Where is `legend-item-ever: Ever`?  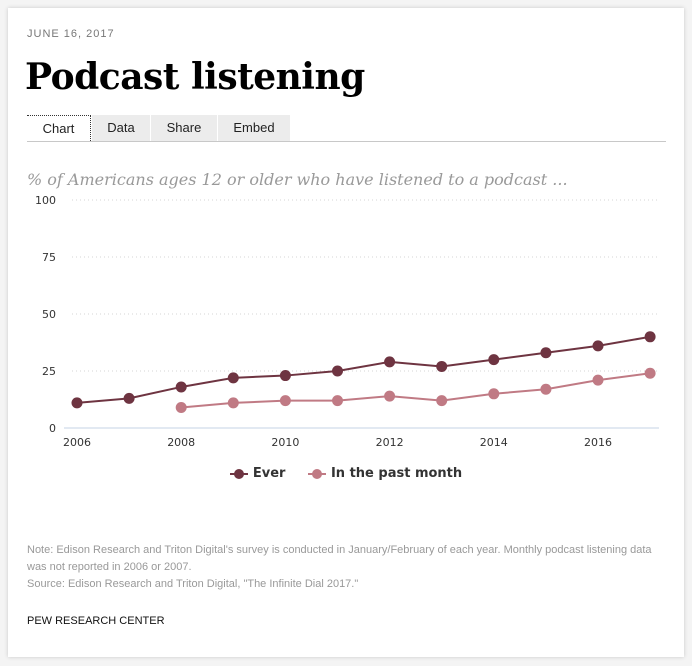
legend-item-ever: Ever is located at coordinates (257, 473).